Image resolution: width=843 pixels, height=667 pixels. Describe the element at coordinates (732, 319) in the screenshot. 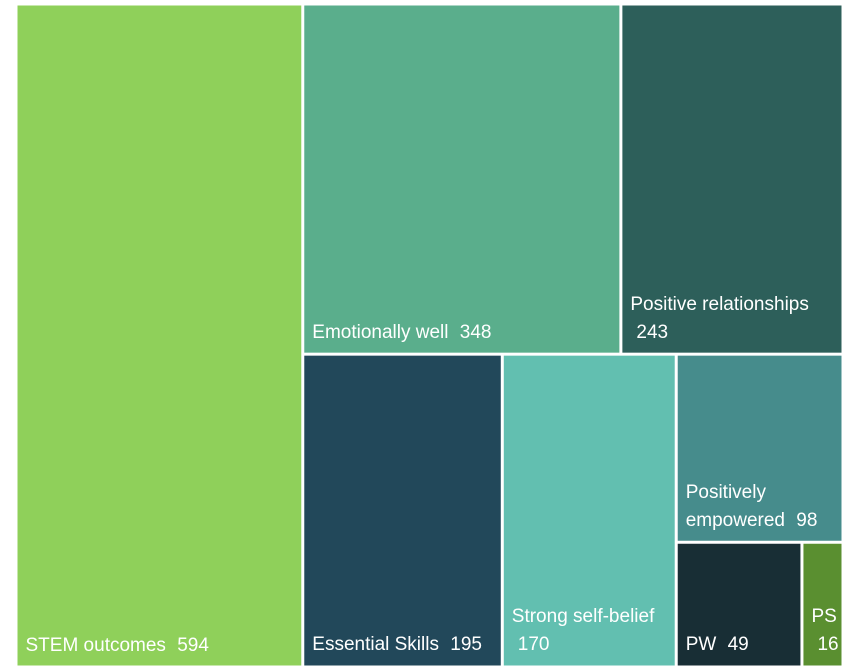

I see `tile-label-text: Positive relationships 243` at that location.